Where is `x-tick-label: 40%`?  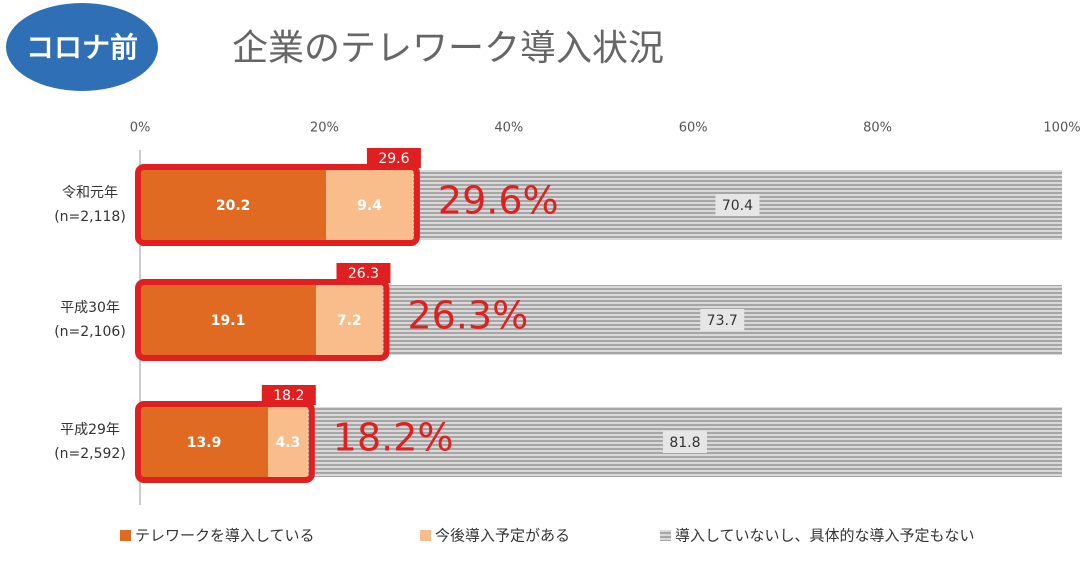
x-tick-label: 40% is located at coordinates (508, 128).